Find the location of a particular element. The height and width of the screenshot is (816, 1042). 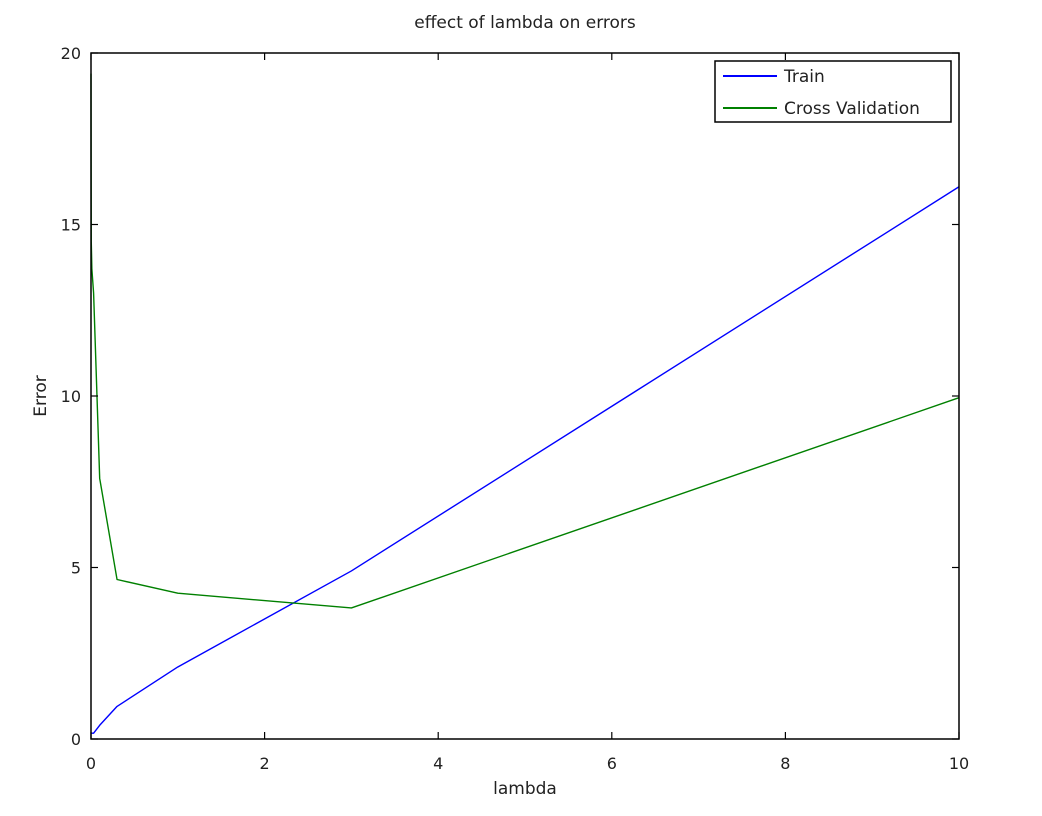

legend-box is located at coordinates (833, 91).